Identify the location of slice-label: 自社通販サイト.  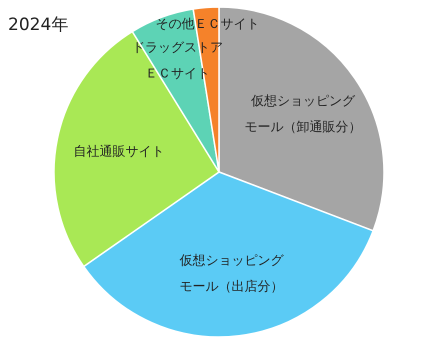
(118, 151).